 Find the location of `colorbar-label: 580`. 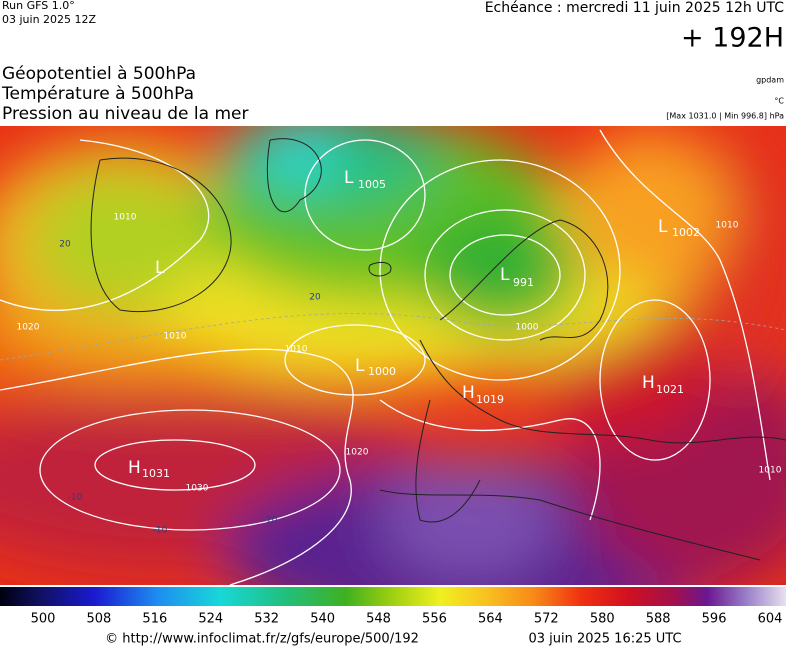

colorbar-label: 580 is located at coordinates (602, 619).